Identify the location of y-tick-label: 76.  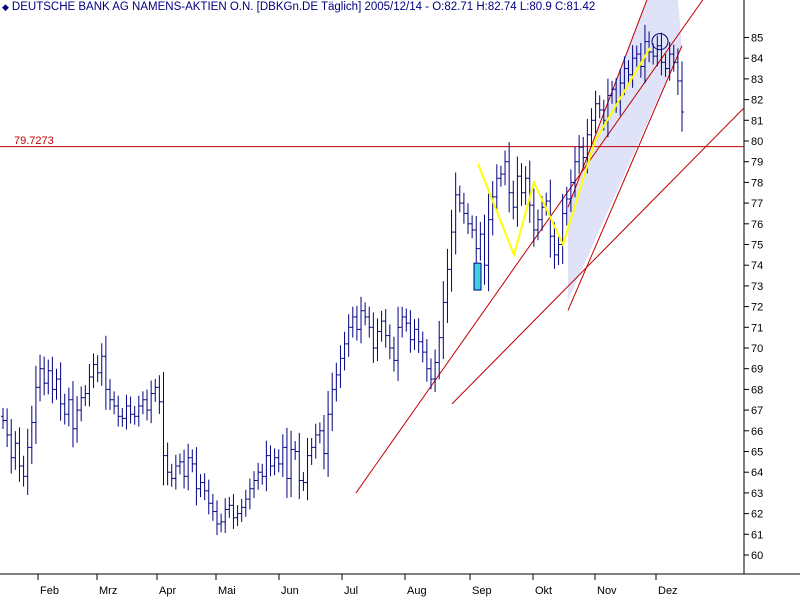
(757, 225).